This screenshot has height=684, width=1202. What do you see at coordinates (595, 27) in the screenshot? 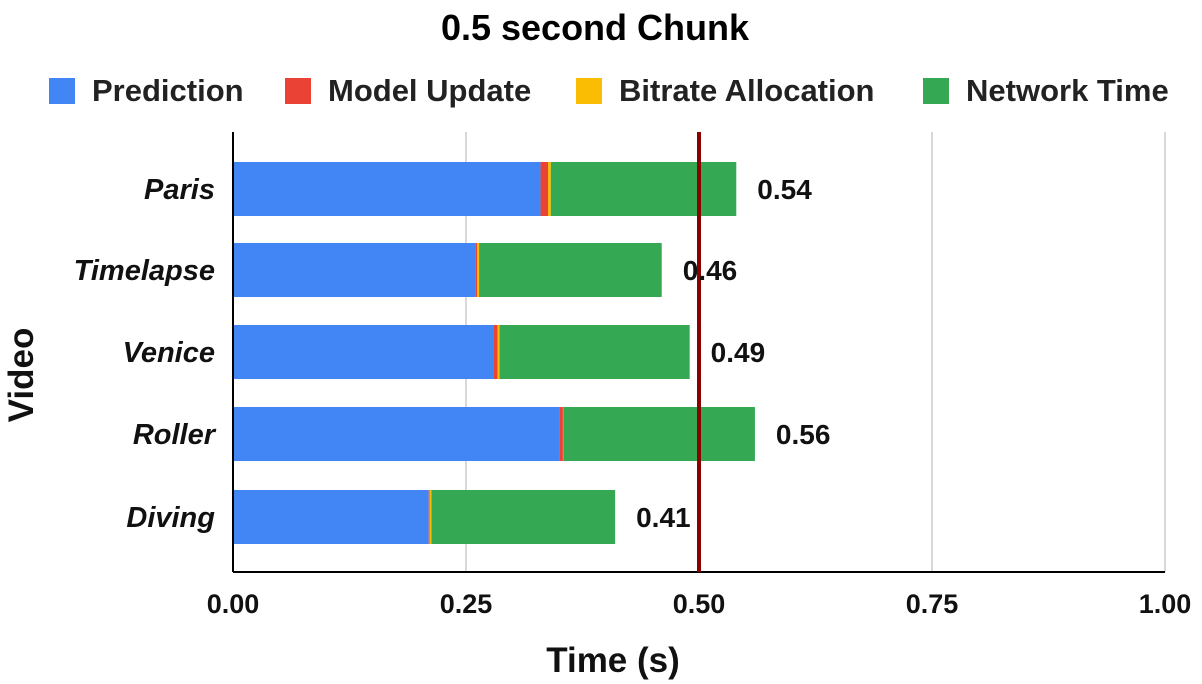
I see `chart-title: 0.5 second Chunk` at bounding box center [595, 27].